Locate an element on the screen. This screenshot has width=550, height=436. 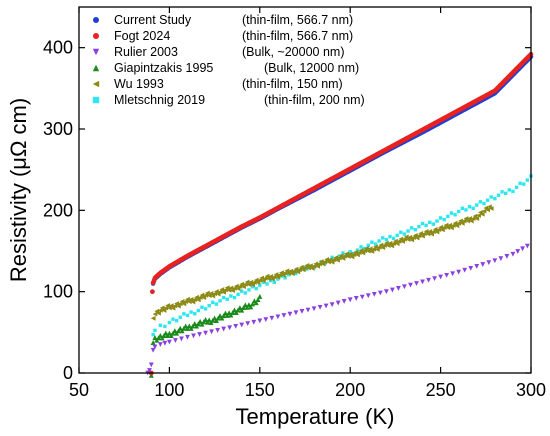
x-tick-label: 200 is located at coordinates (350, 390).